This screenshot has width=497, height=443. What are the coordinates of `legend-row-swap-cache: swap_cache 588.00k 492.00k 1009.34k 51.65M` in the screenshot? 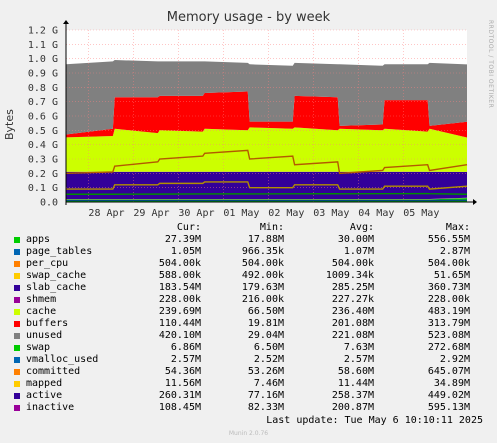 It's located at (248, 276).